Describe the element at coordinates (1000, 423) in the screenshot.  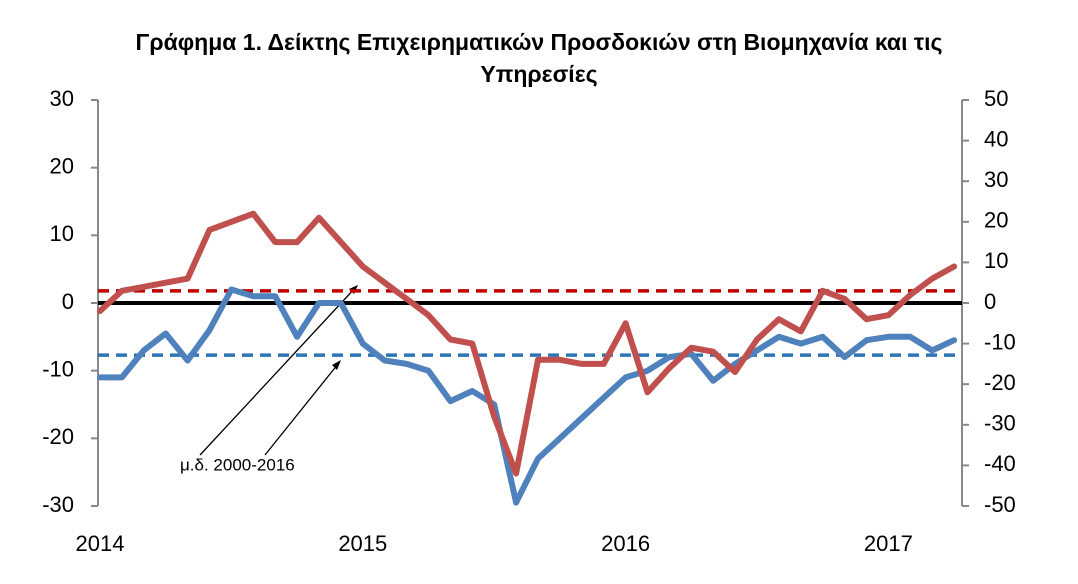
I see `y2-tick-label: -30` at that location.